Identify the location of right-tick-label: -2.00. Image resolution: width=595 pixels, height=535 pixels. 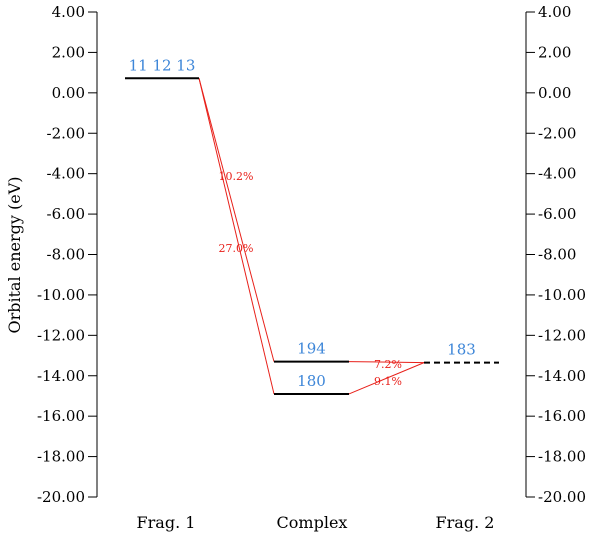
(557, 133).